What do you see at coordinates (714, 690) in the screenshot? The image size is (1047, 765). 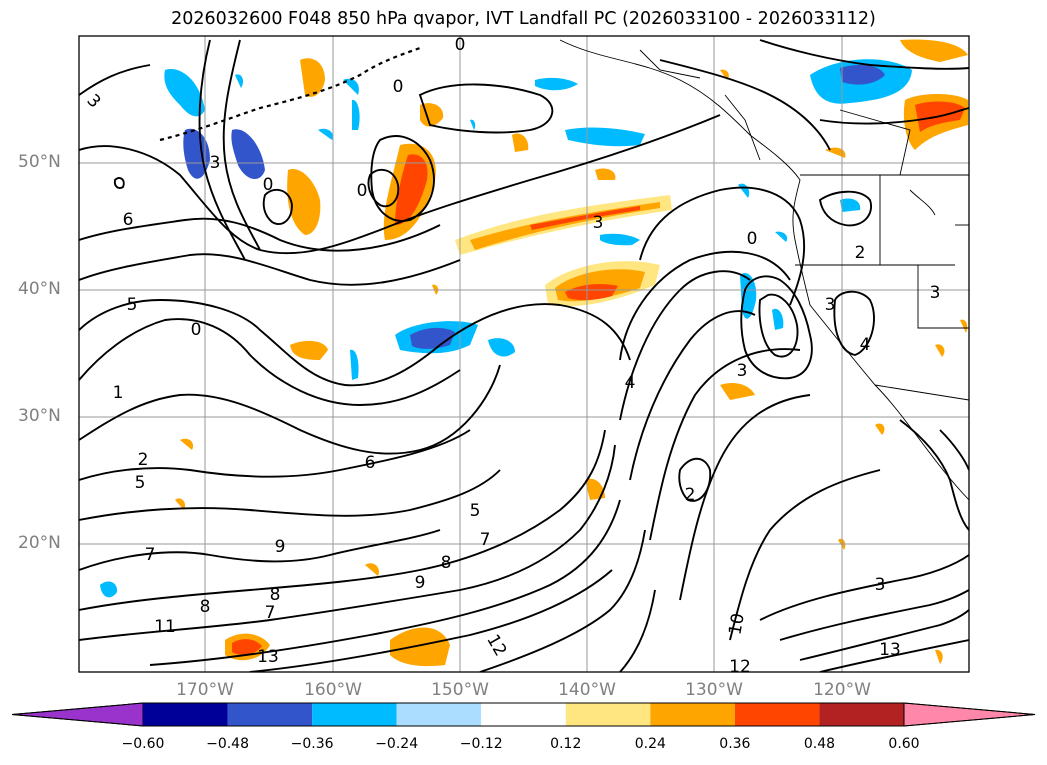 I see `lon-label: 130°W` at bounding box center [714, 690].